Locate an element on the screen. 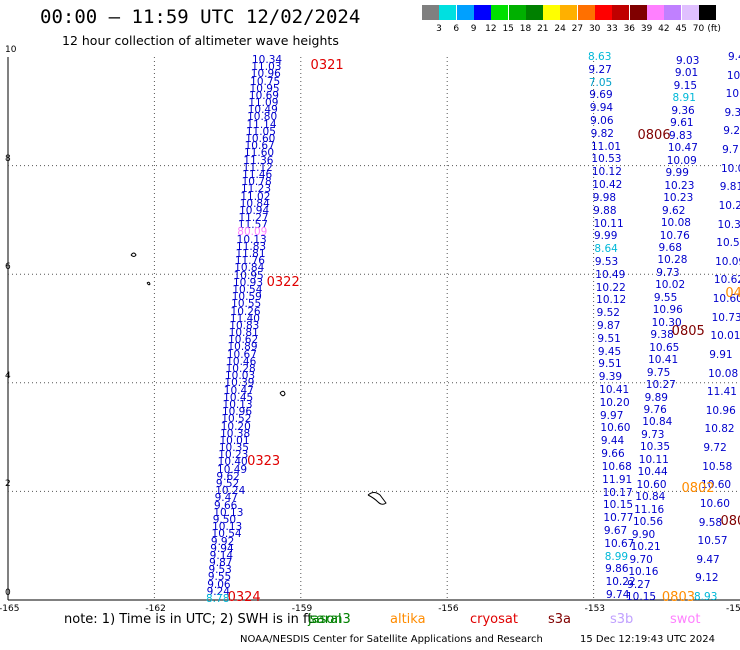 The width and height of the screenshot is (740, 650). wave-height-value: 9.74 is located at coordinates (618, 595).